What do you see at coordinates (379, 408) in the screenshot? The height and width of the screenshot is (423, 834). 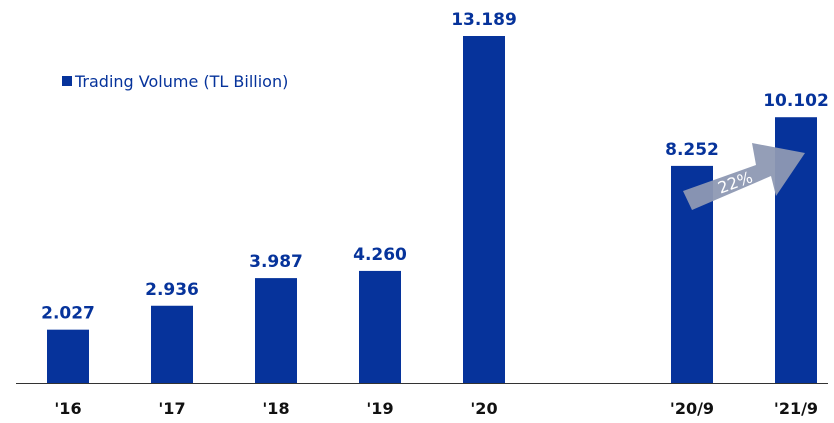 I see `x-tick-label-19: '19` at bounding box center [379, 408].